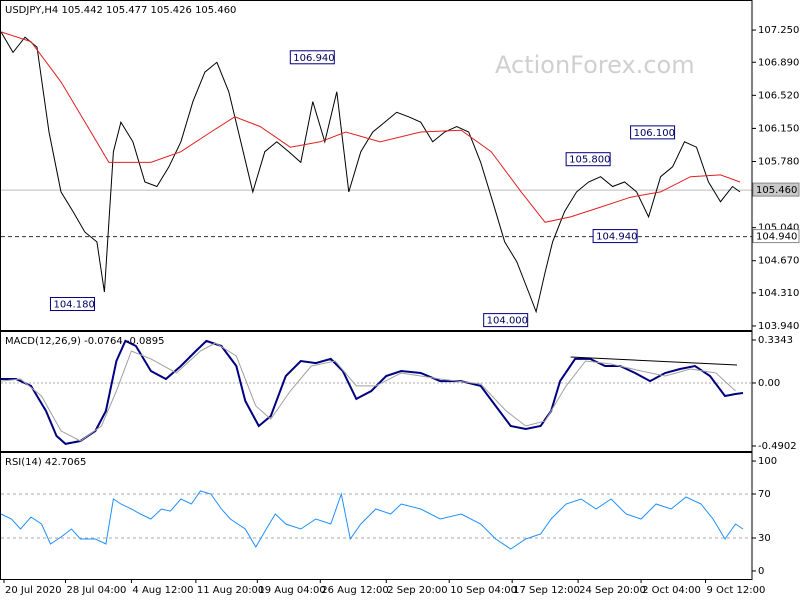 Image resolution: width=800 pixels, height=600 pixels. Describe the element at coordinates (162, 590) in the screenshot. I see `x-tick-label: 4 Aug 12:00` at that location.